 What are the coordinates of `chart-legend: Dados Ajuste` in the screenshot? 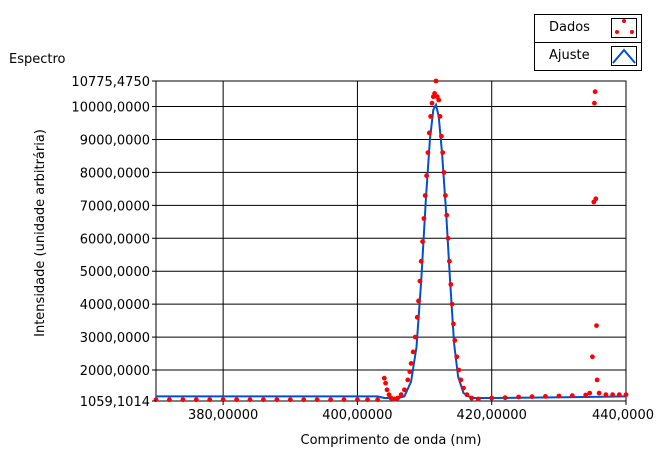 It's located at (588, 42).